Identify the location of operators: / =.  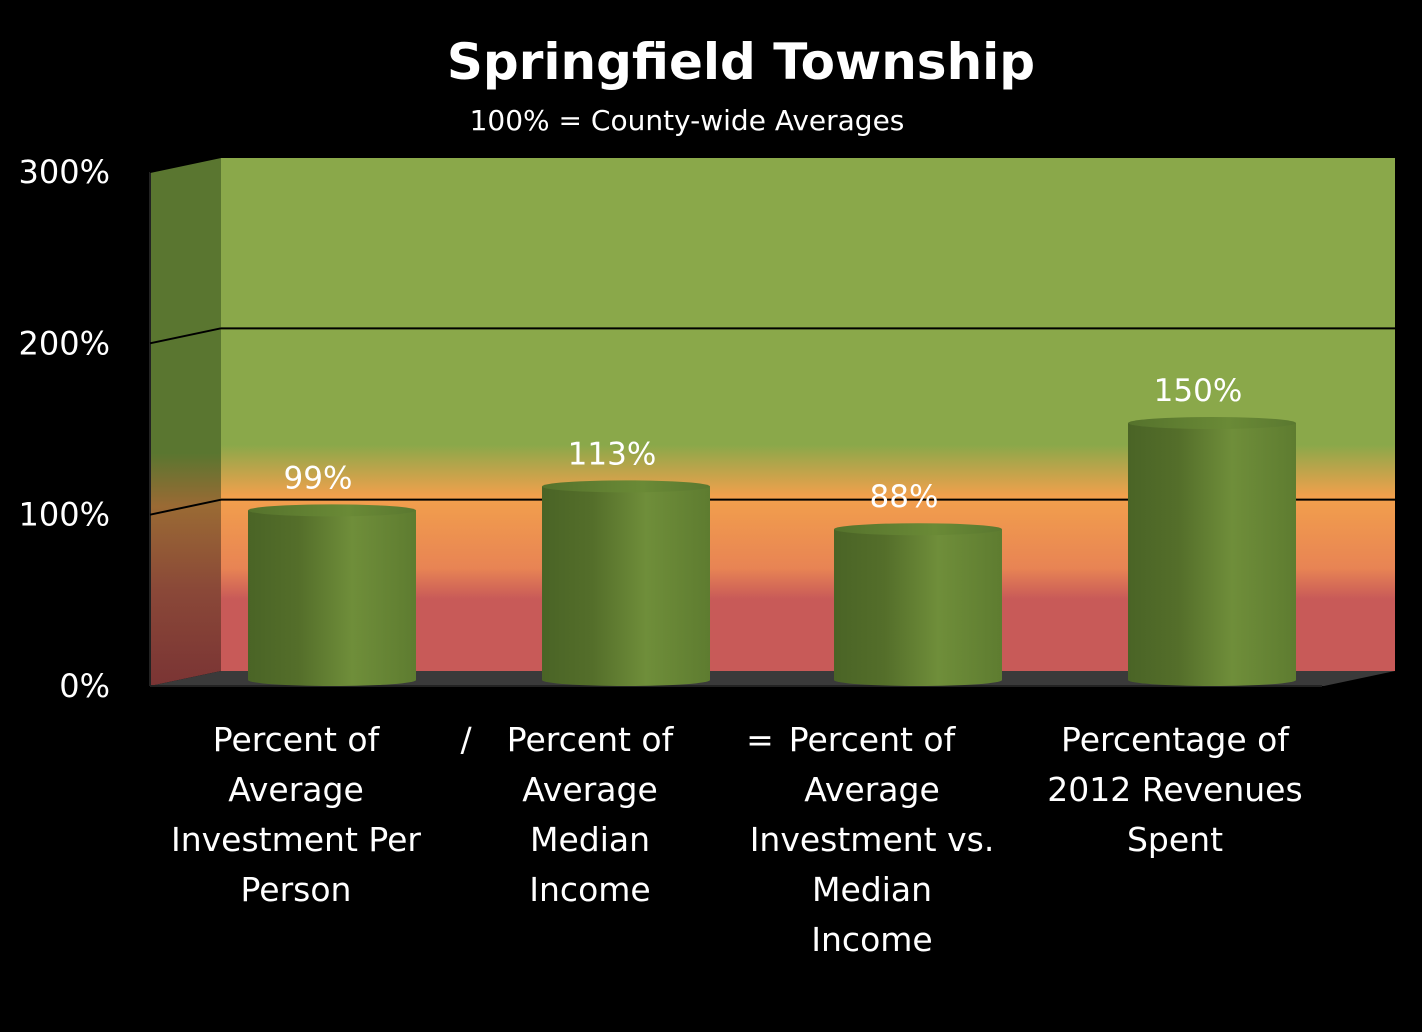
(616, 739).